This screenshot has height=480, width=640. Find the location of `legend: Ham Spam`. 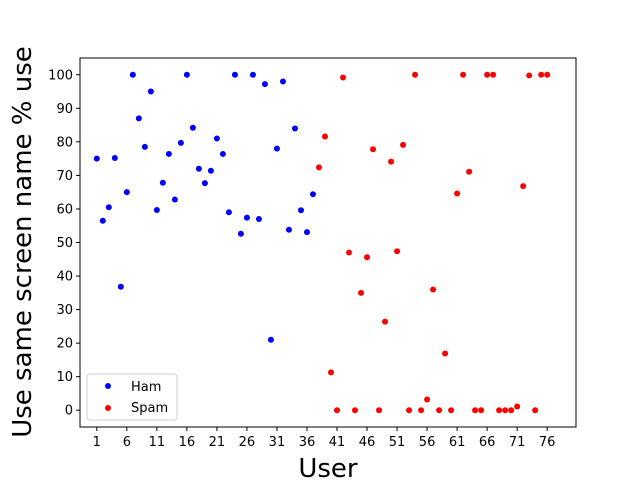

legend: Ham Spam is located at coordinates (132, 397).